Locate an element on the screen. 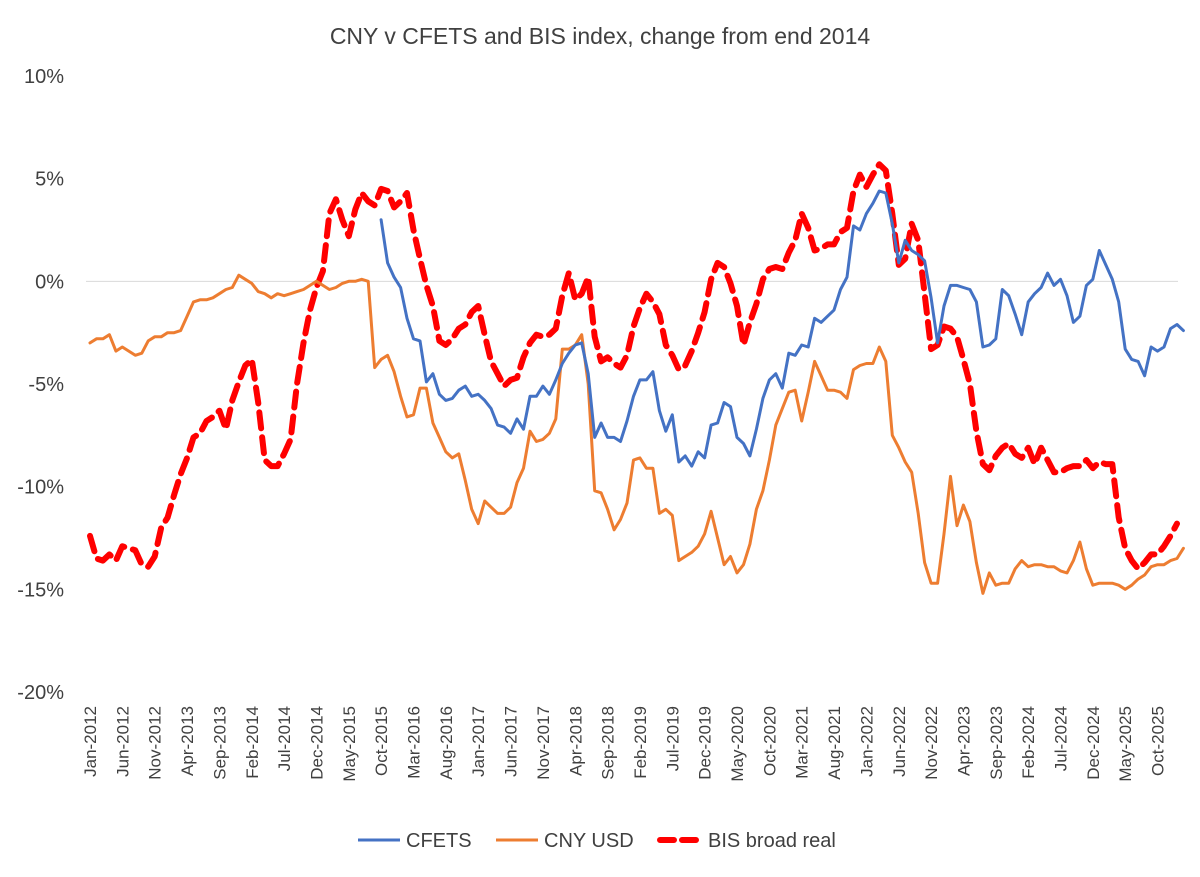 The width and height of the screenshot is (1200, 877). y-axis: 10% 5% 0% -5% -10% -15% -20% is located at coordinates (40, 385).